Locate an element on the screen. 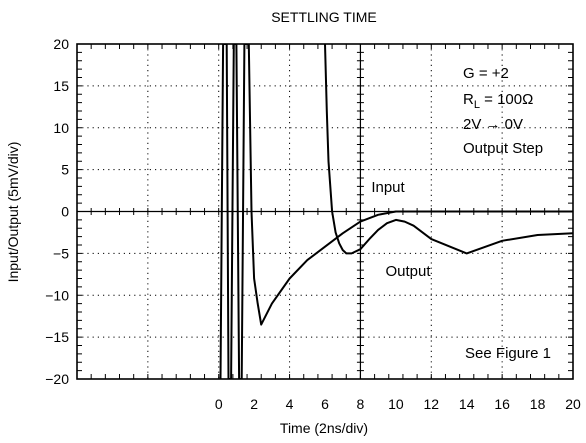 The height and width of the screenshot is (443, 586). x-tick-label: 14 is located at coordinates (467, 404).